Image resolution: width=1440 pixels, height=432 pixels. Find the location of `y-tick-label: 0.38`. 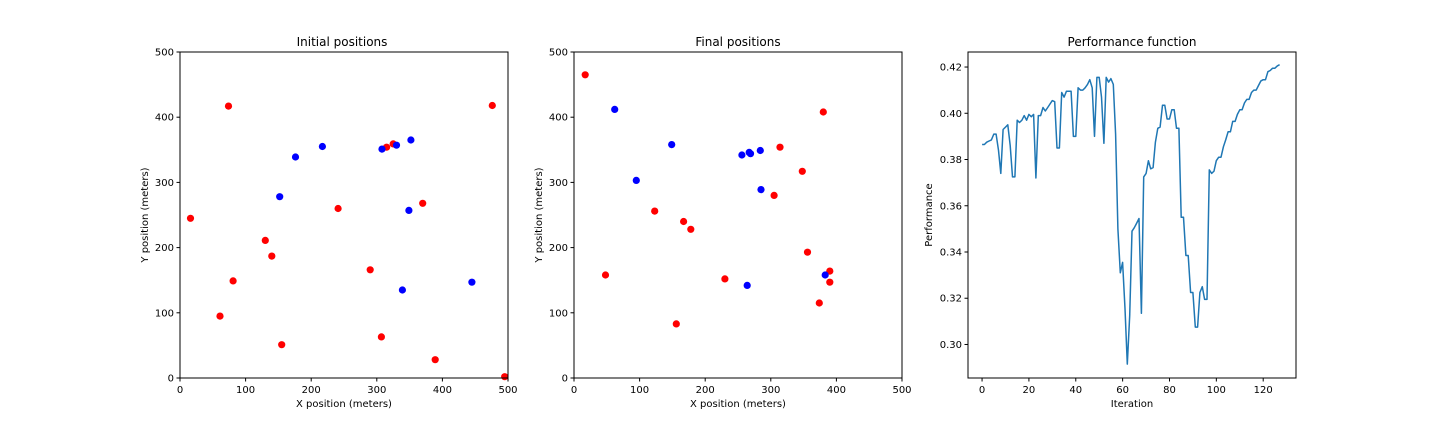

y-tick-label: 0.38 is located at coordinates (951, 160).